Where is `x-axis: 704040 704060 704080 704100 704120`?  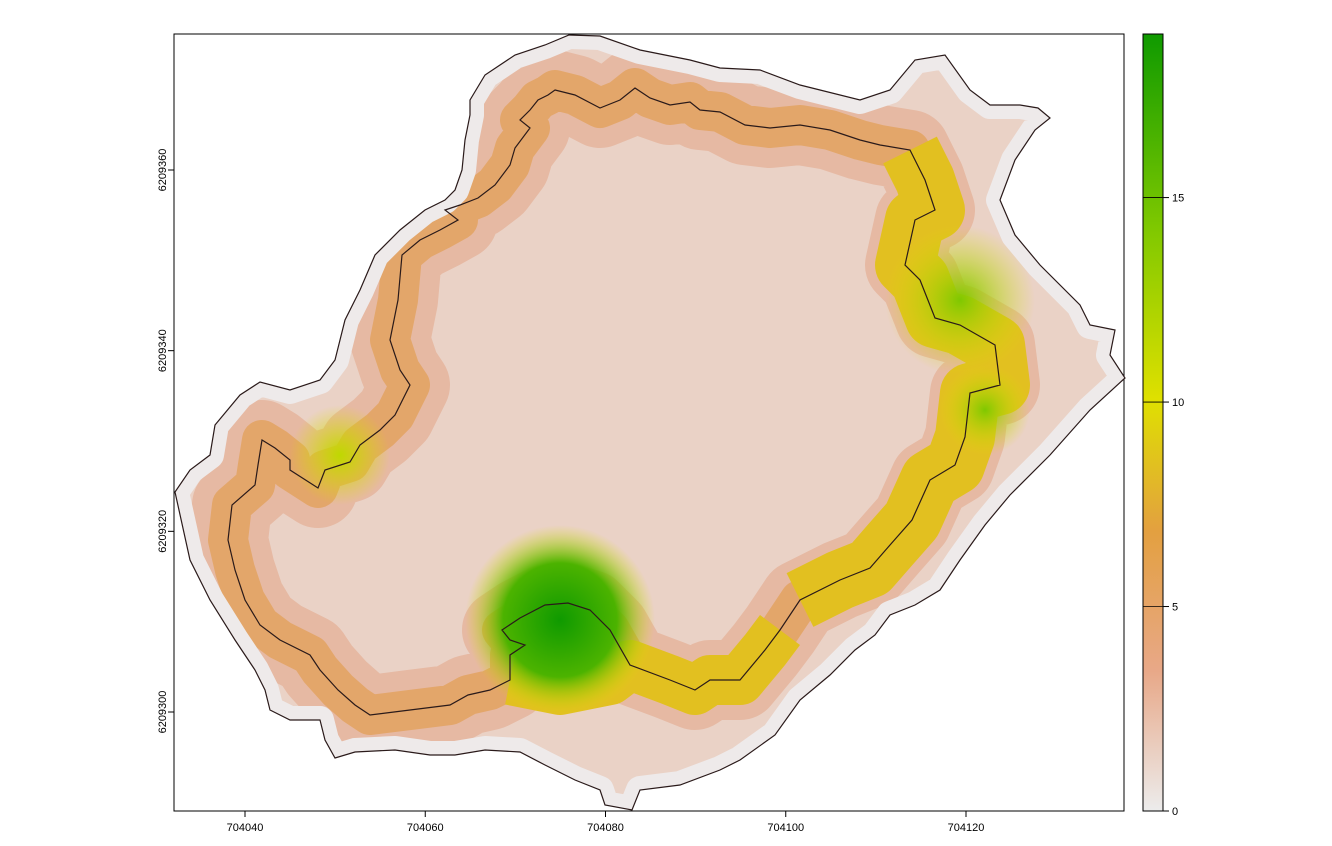
x-axis: 704040 704060 704080 704100 704120 is located at coordinates (606, 822).